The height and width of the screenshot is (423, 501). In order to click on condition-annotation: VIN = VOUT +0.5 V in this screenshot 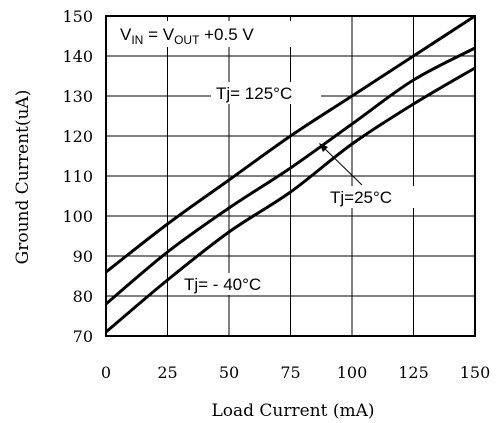, I will do `click(226, 34)`.